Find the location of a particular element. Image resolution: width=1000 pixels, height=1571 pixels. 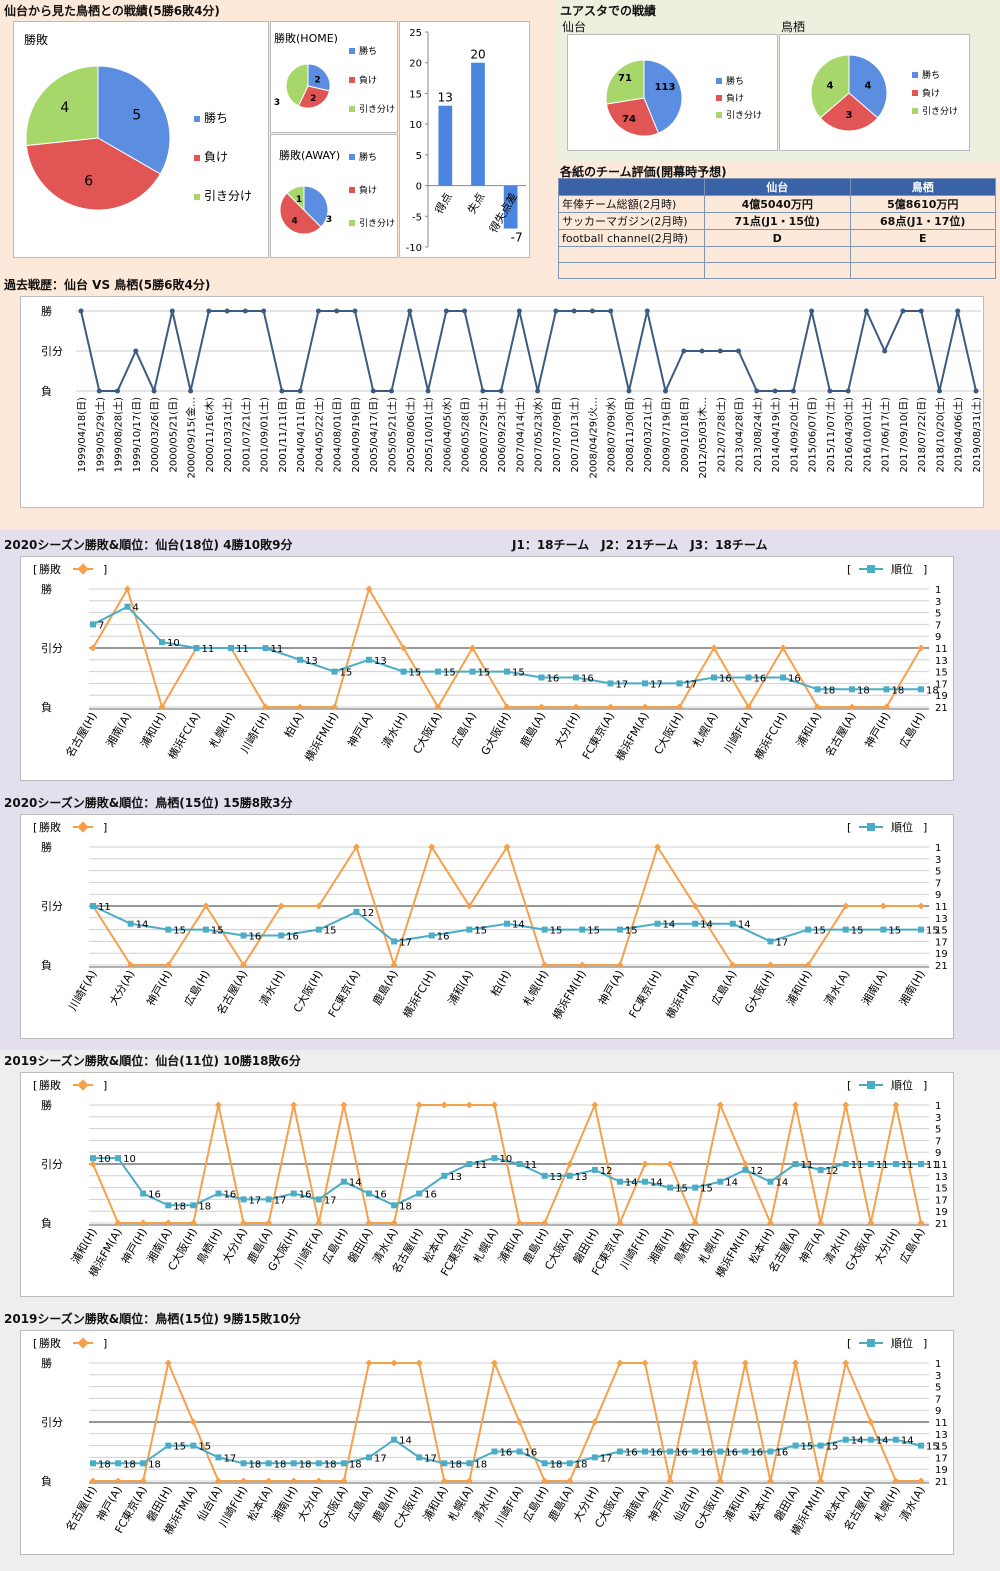

legend-bracket: ] is located at coordinates (925, 827).